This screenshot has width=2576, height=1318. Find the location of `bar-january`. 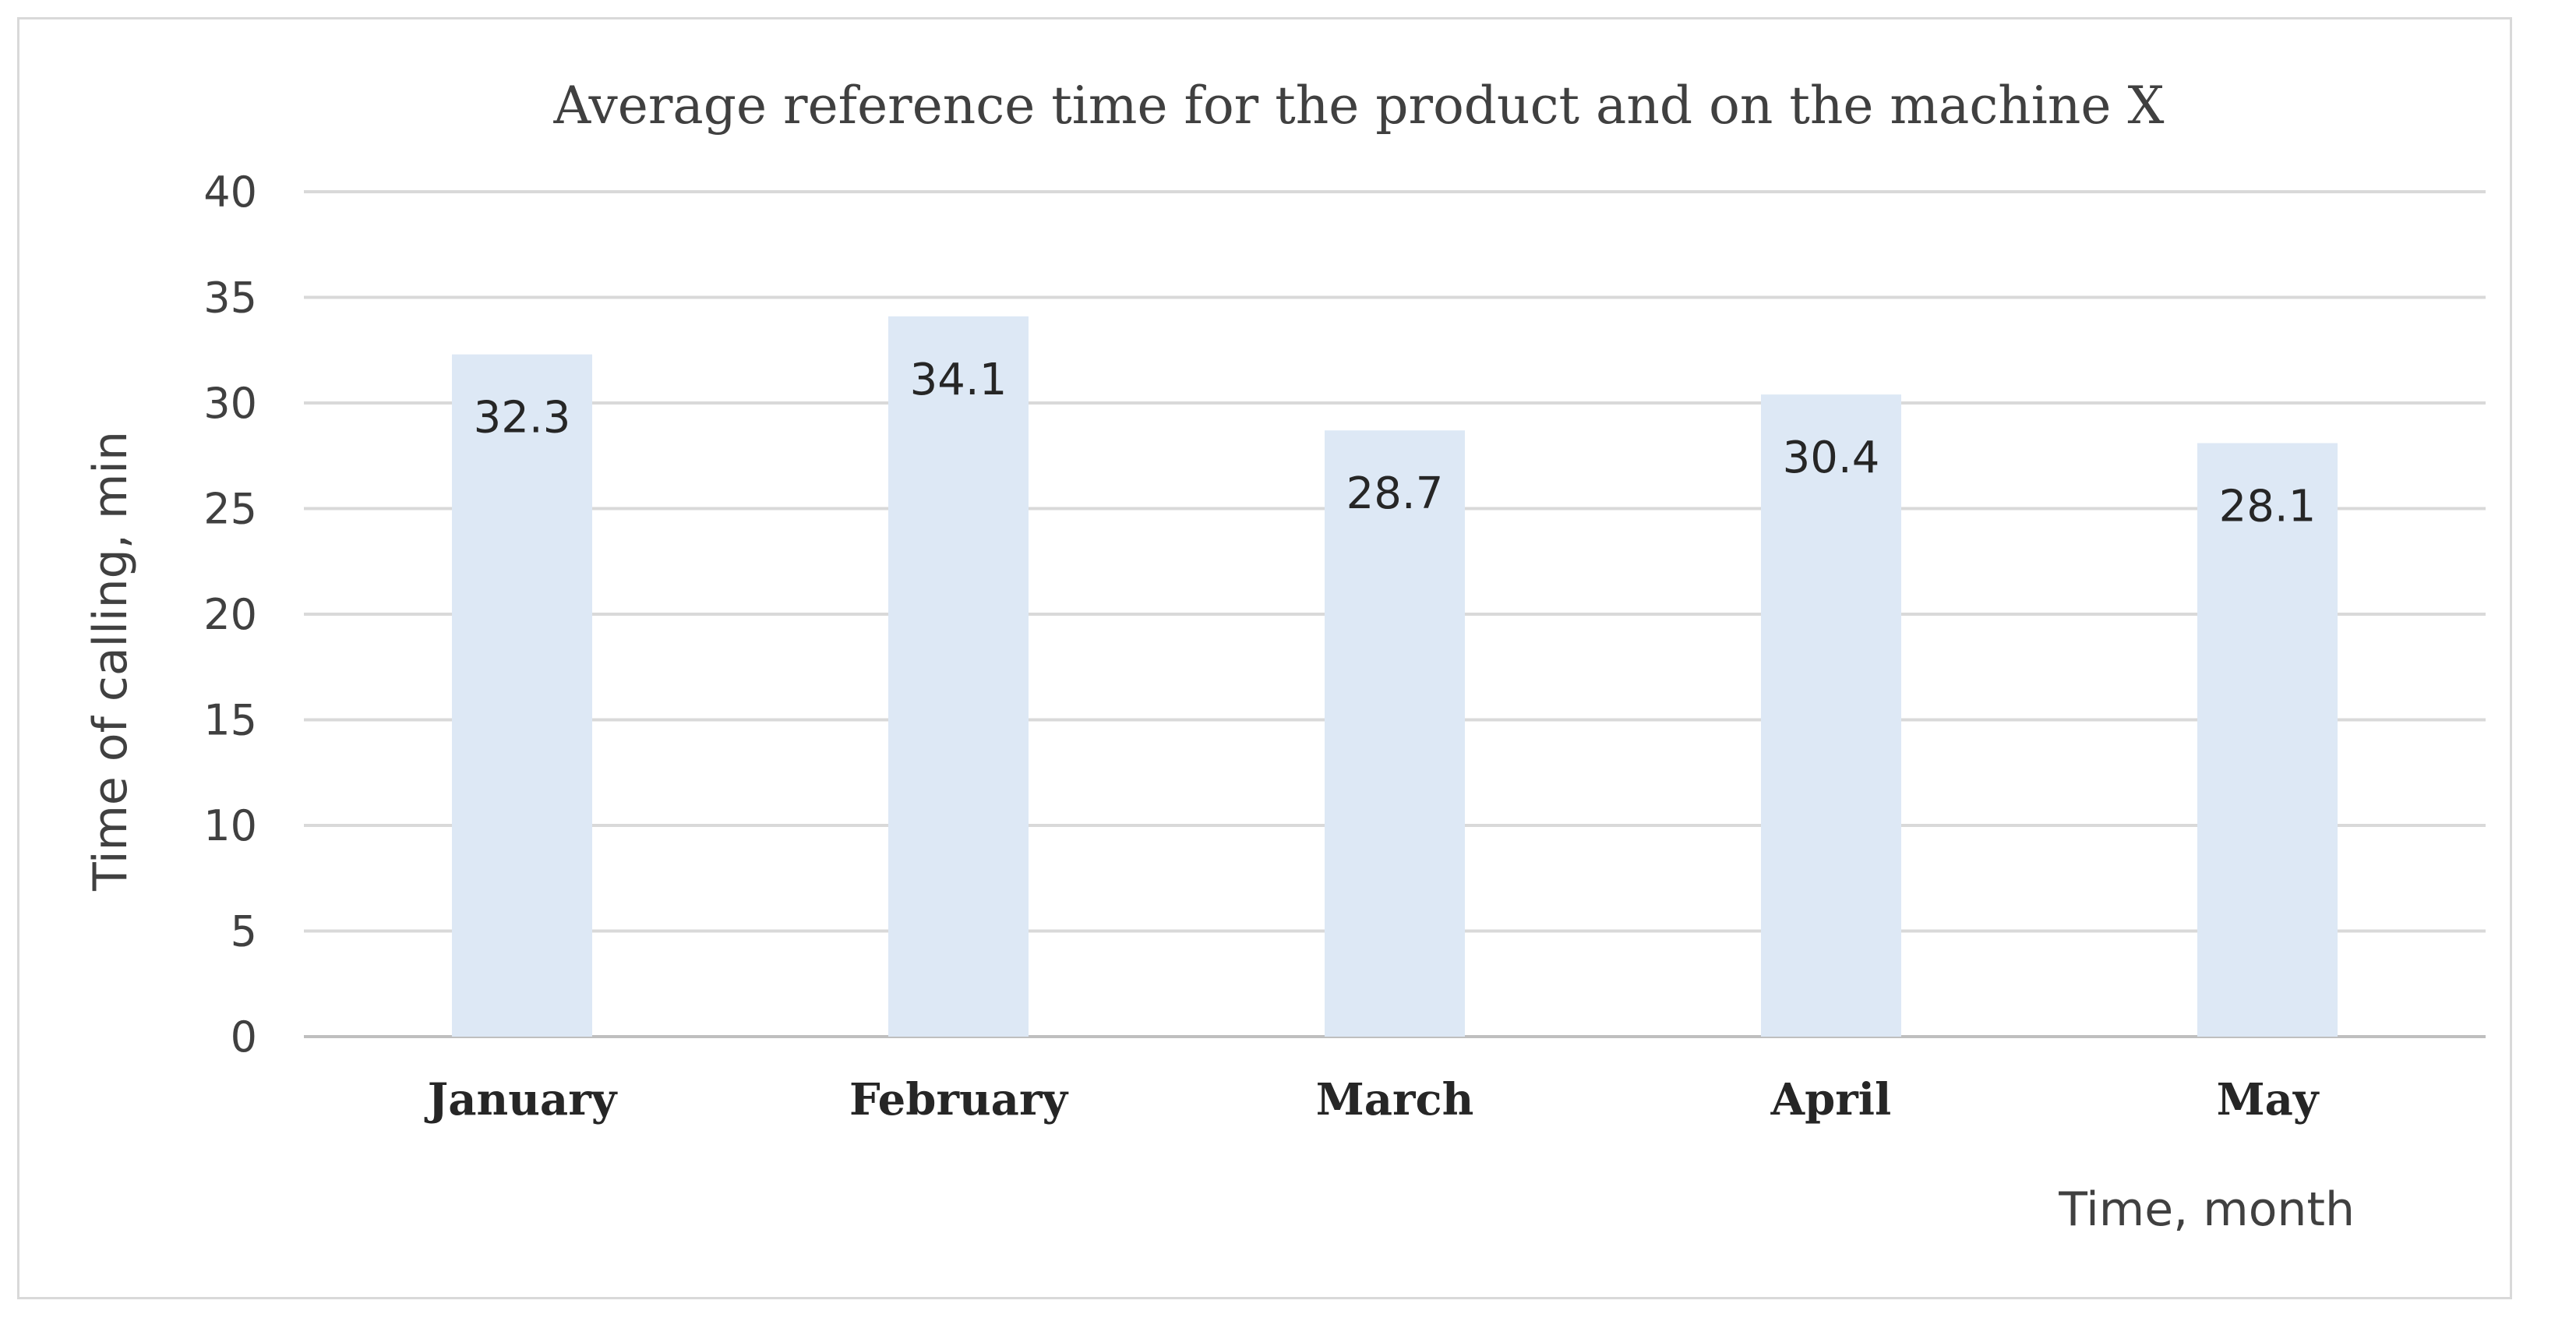

bar-january is located at coordinates (522, 695).